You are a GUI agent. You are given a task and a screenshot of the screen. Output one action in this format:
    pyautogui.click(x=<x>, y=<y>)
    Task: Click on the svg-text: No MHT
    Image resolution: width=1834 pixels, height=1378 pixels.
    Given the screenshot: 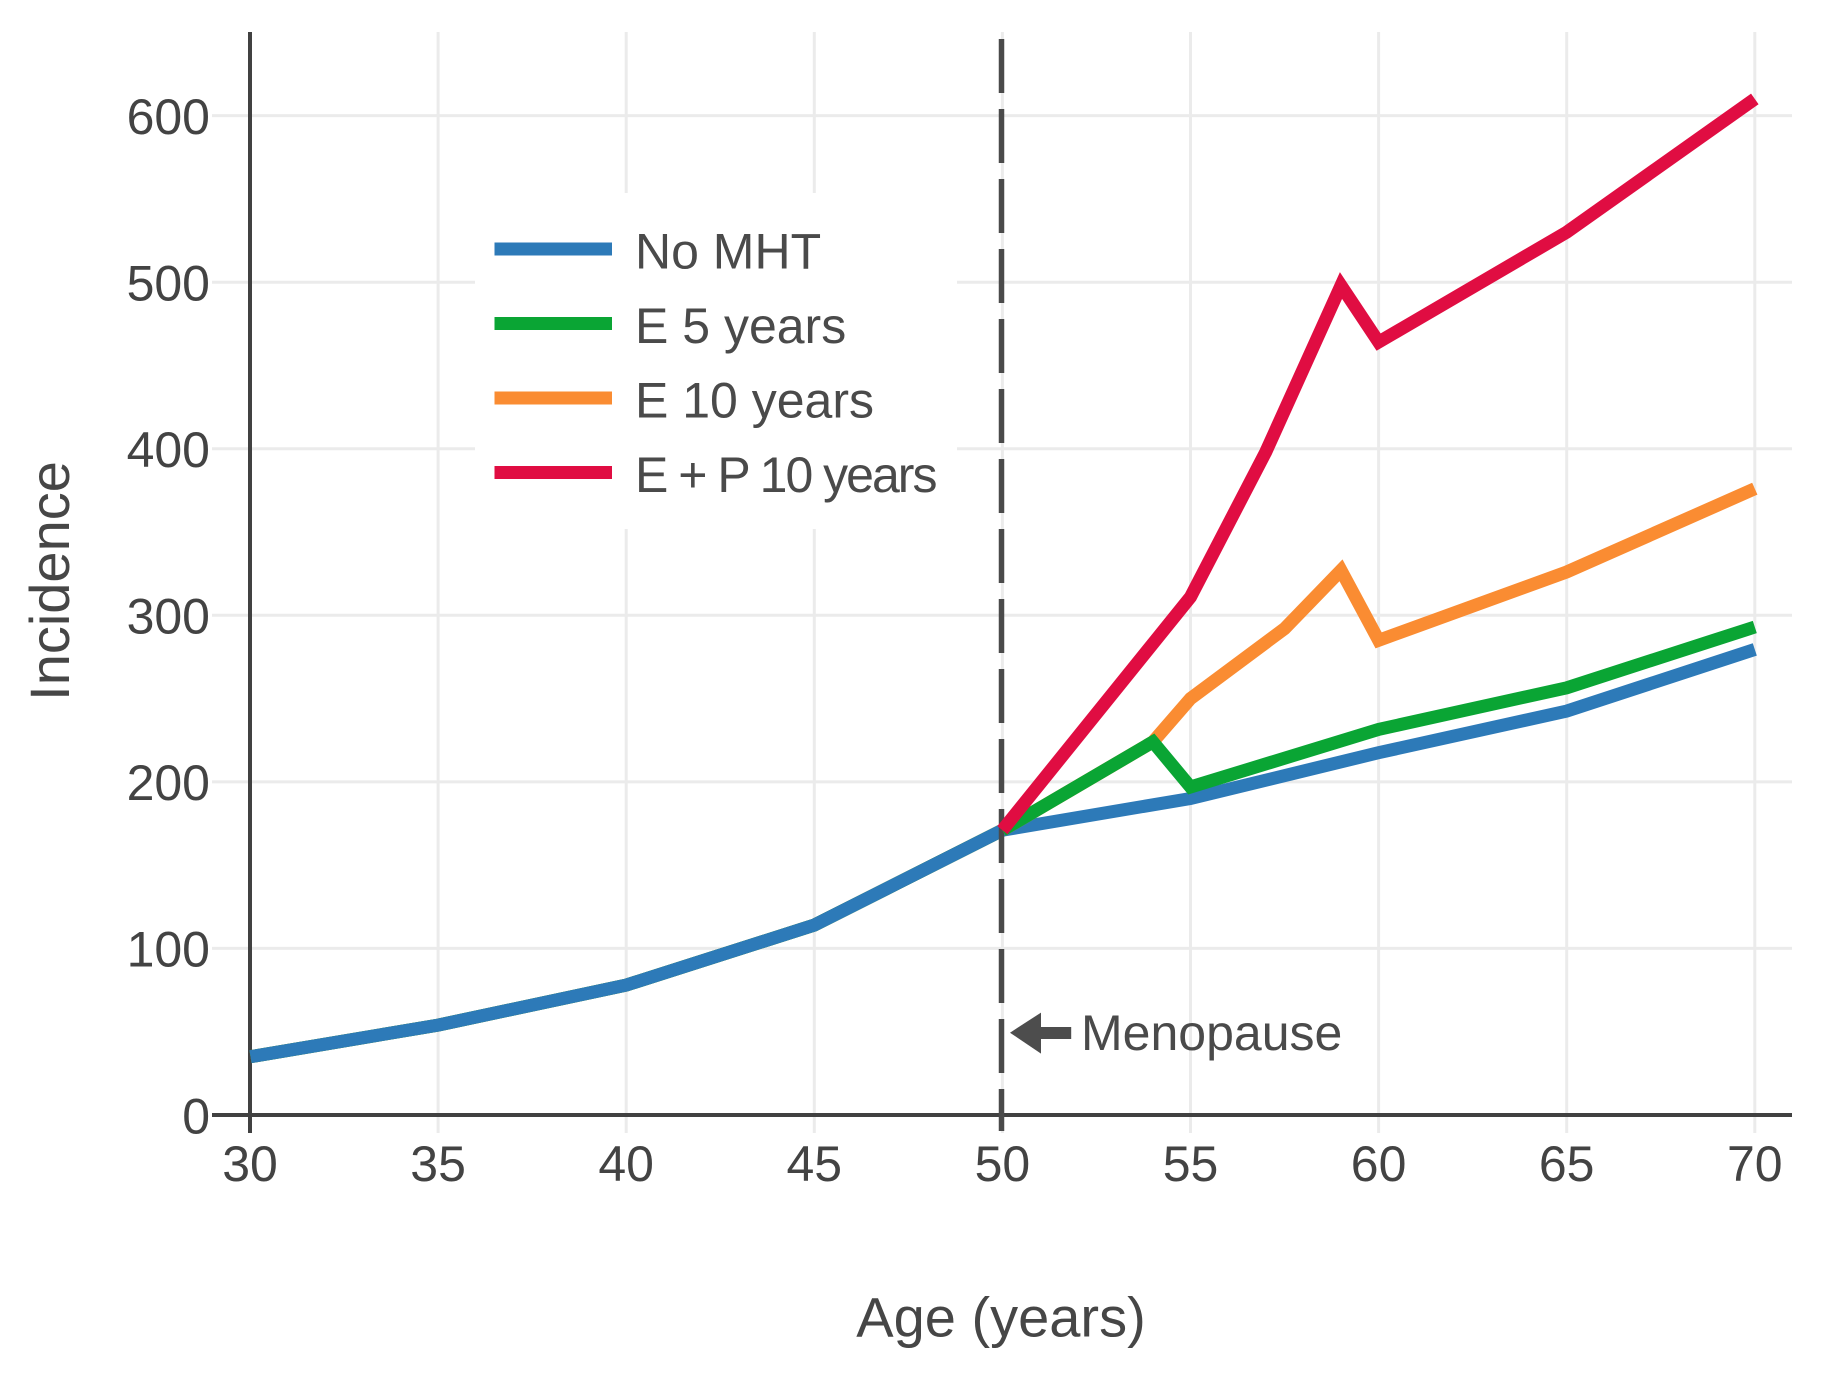 What is the action you would take?
    pyautogui.click(x=728, y=252)
    